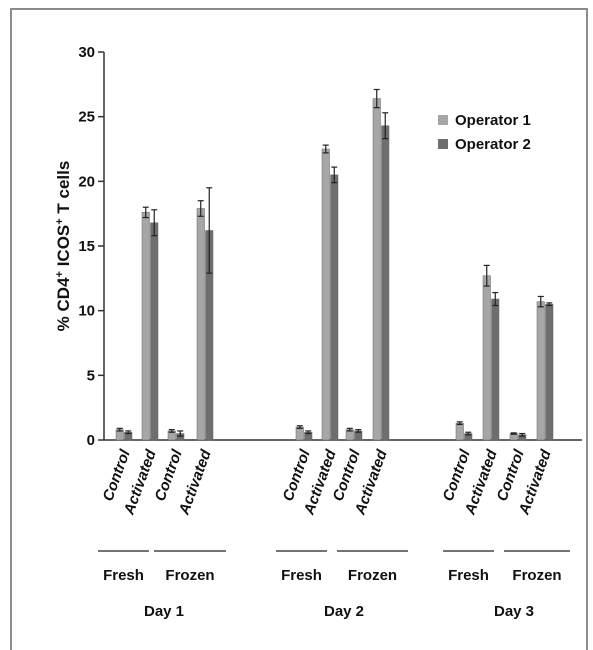 The height and width of the screenshot is (650, 593). I want to click on day-label: Day 1, so click(164, 611).